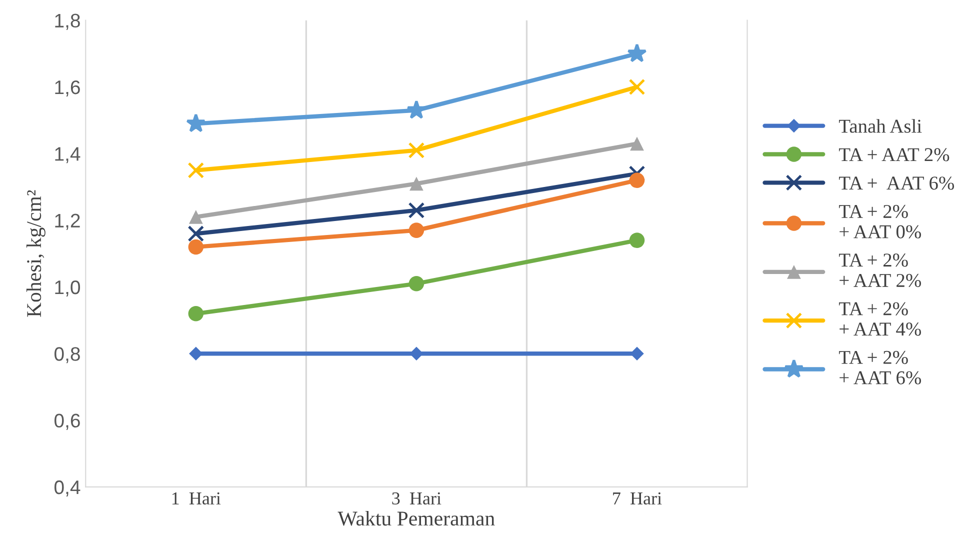 The width and height of the screenshot is (973, 549). I want to click on y-axis-title: Kohesi, kg/cm², so click(36, 253).